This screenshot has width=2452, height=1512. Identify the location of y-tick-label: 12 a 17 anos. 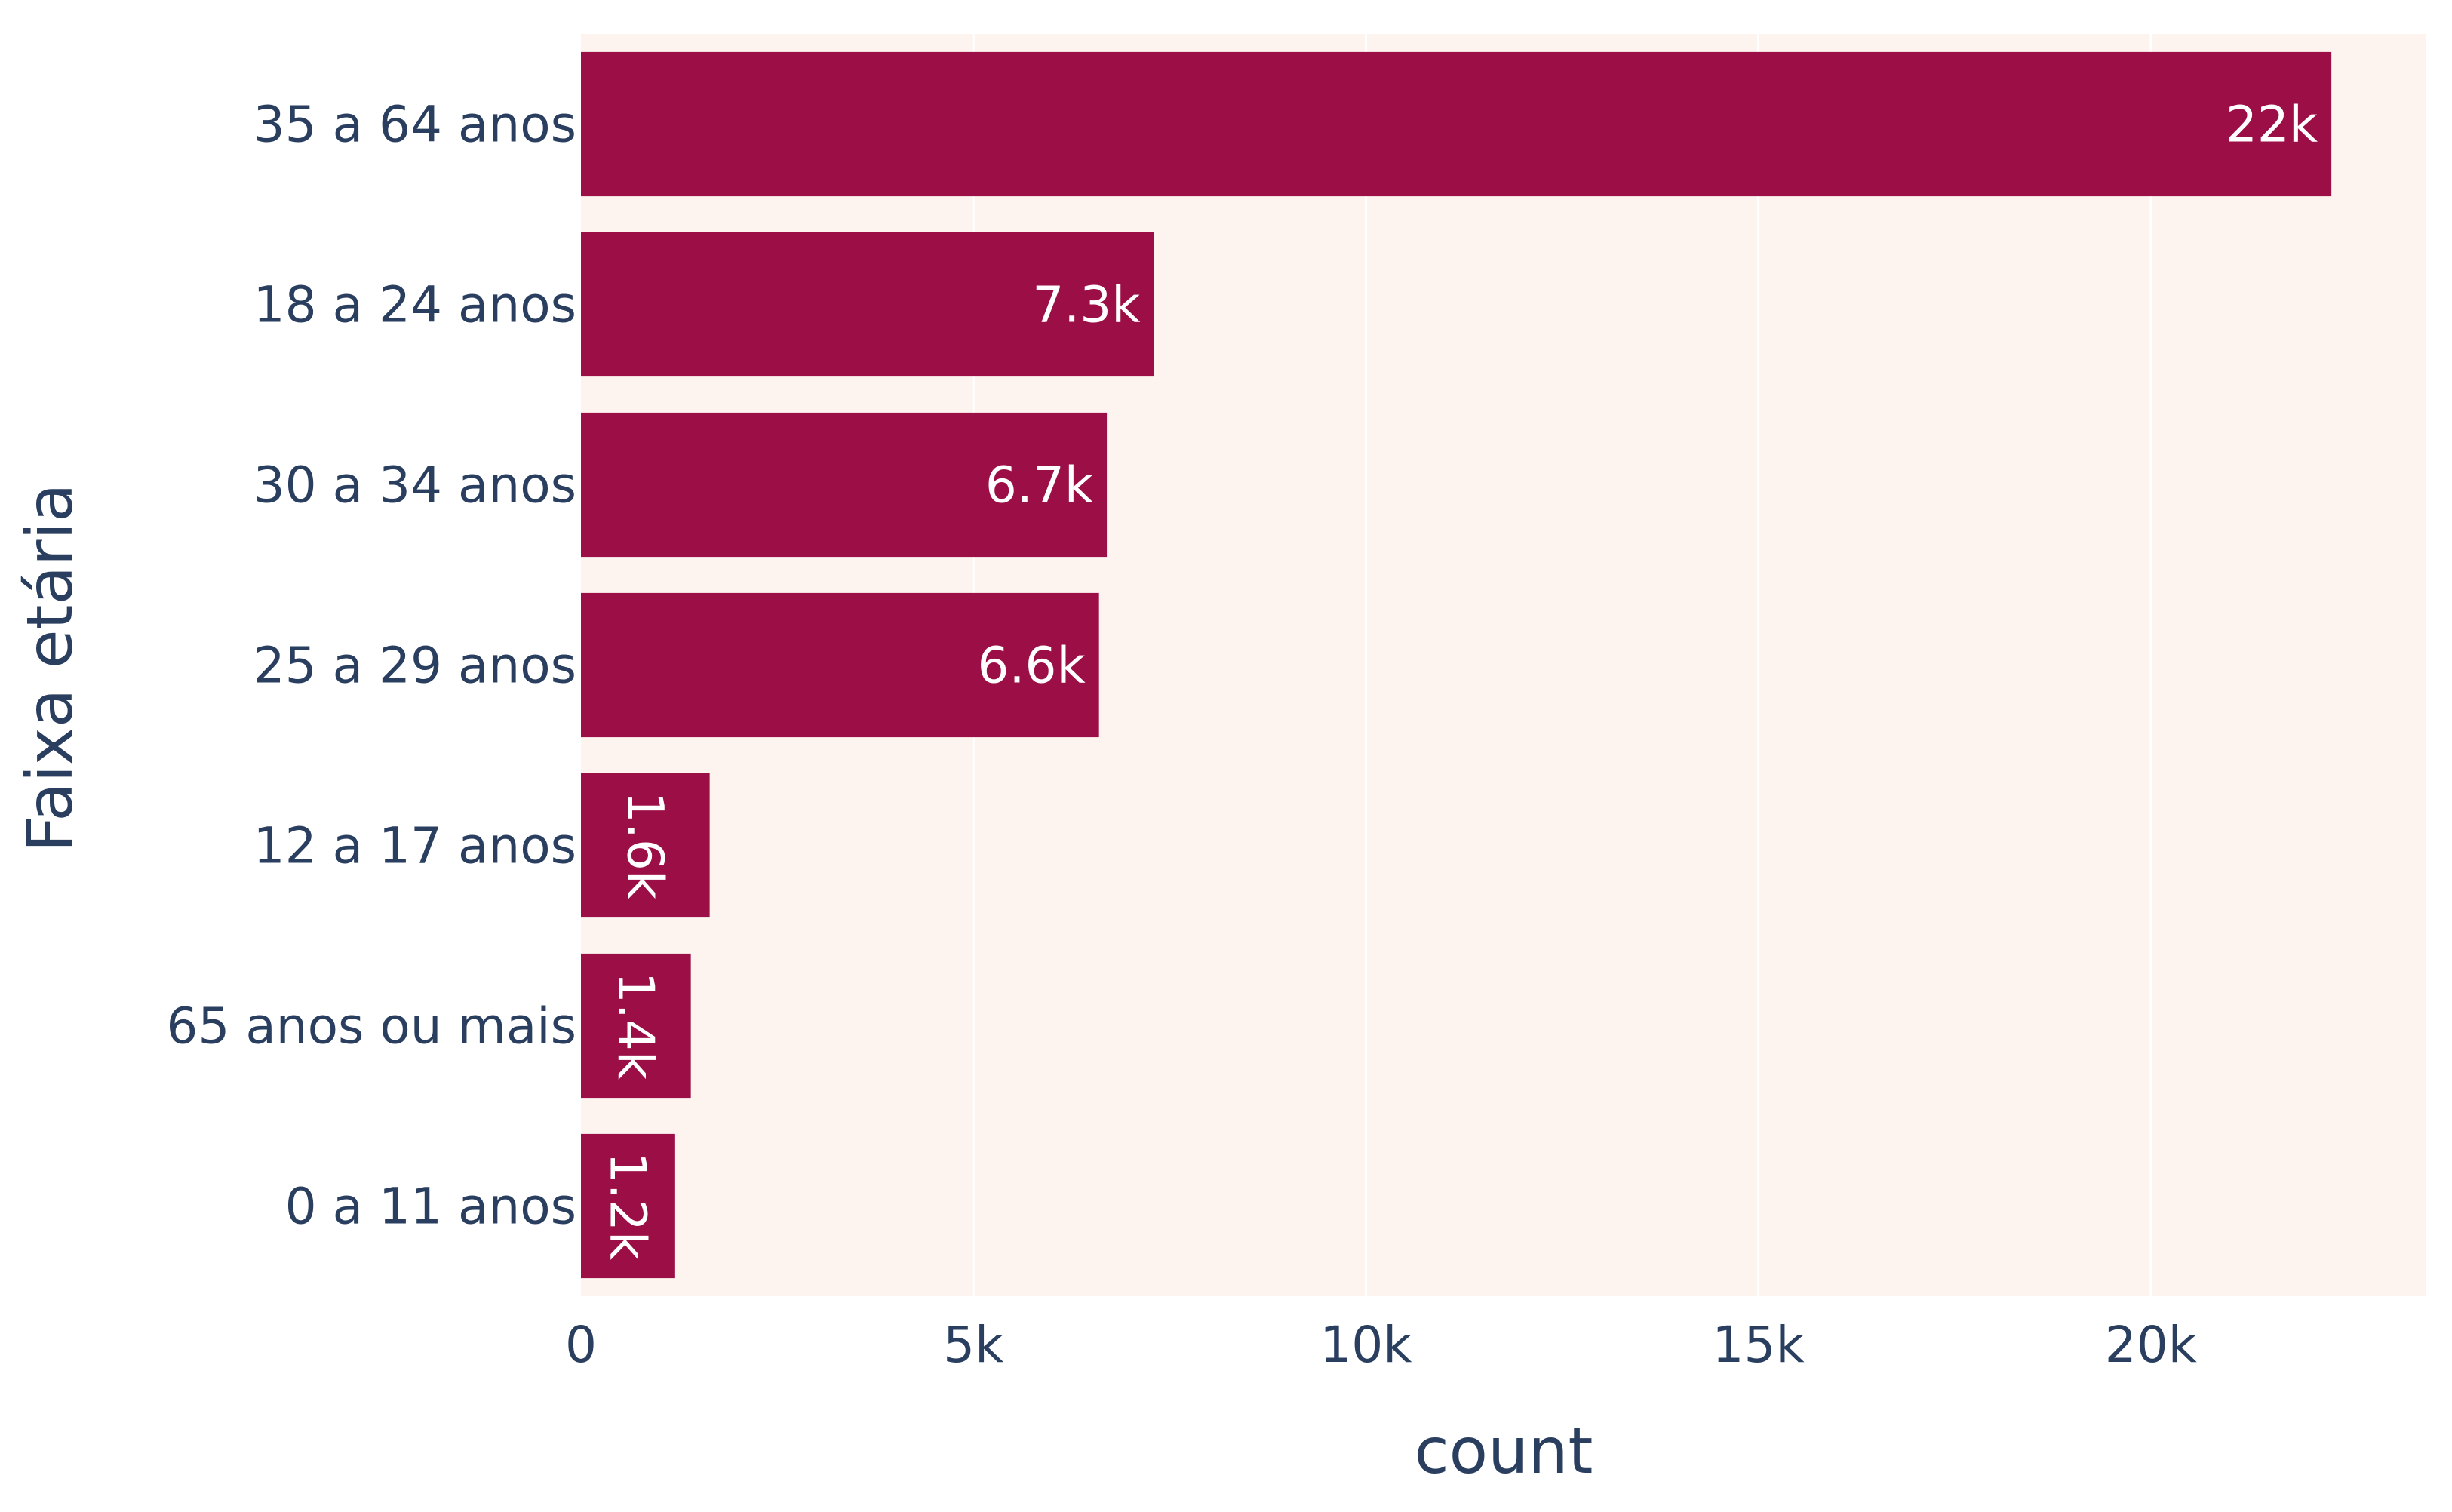
(415, 846).